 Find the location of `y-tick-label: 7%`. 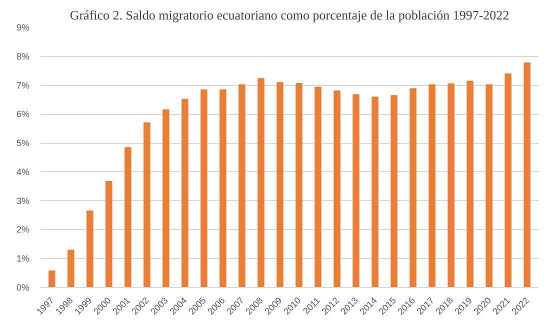

y-tick-label: 7% is located at coordinates (23, 85).